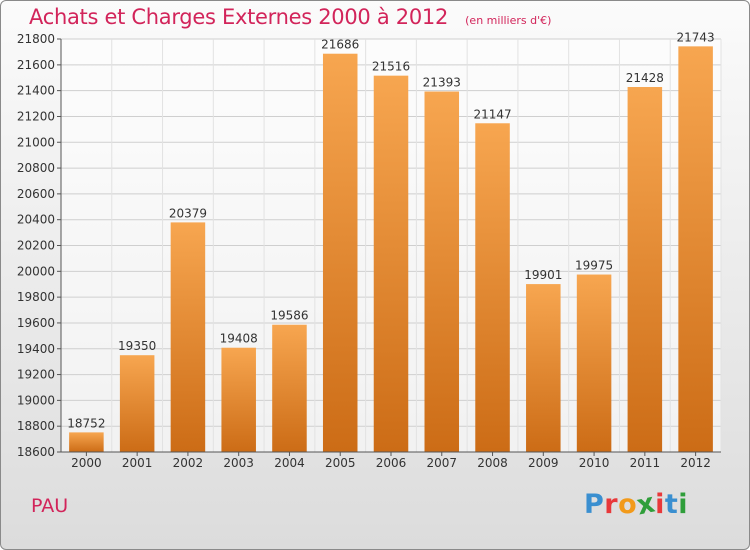  Describe the element at coordinates (391, 463) in the screenshot. I see `x-tick-label: 2006` at that location.